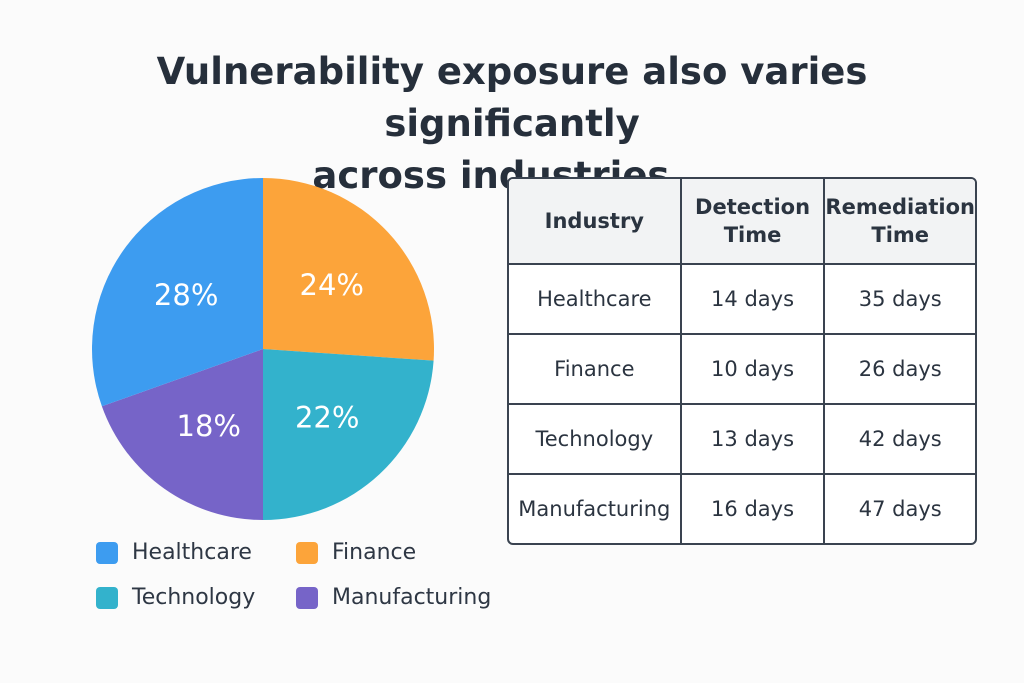  Describe the element at coordinates (595, 222) in the screenshot. I see `header-industry: Industry` at that location.